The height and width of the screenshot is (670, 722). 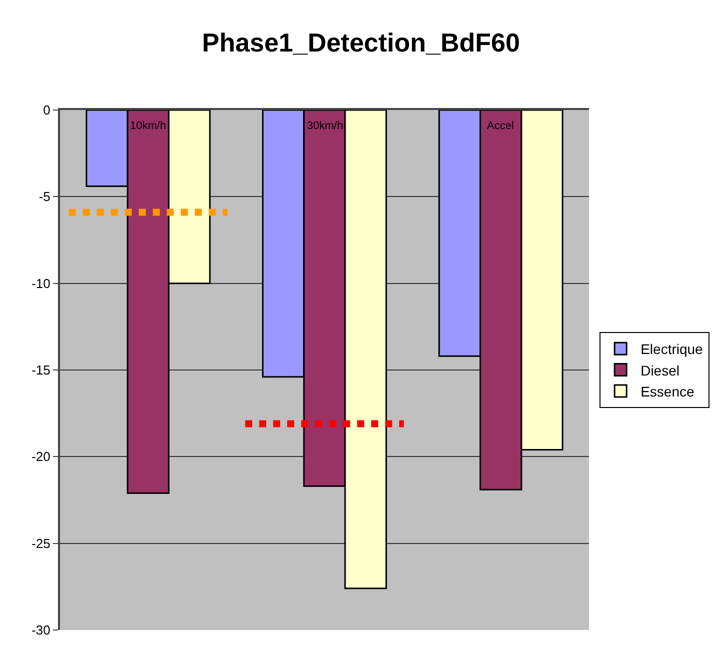 What do you see at coordinates (500, 126) in the screenshot?
I see `x-tick-label: Accel` at bounding box center [500, 126].